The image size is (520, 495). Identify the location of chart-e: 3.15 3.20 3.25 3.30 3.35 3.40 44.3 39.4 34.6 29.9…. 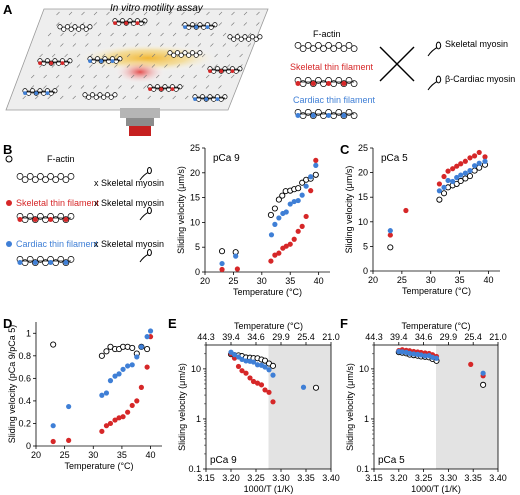
(258, 407).